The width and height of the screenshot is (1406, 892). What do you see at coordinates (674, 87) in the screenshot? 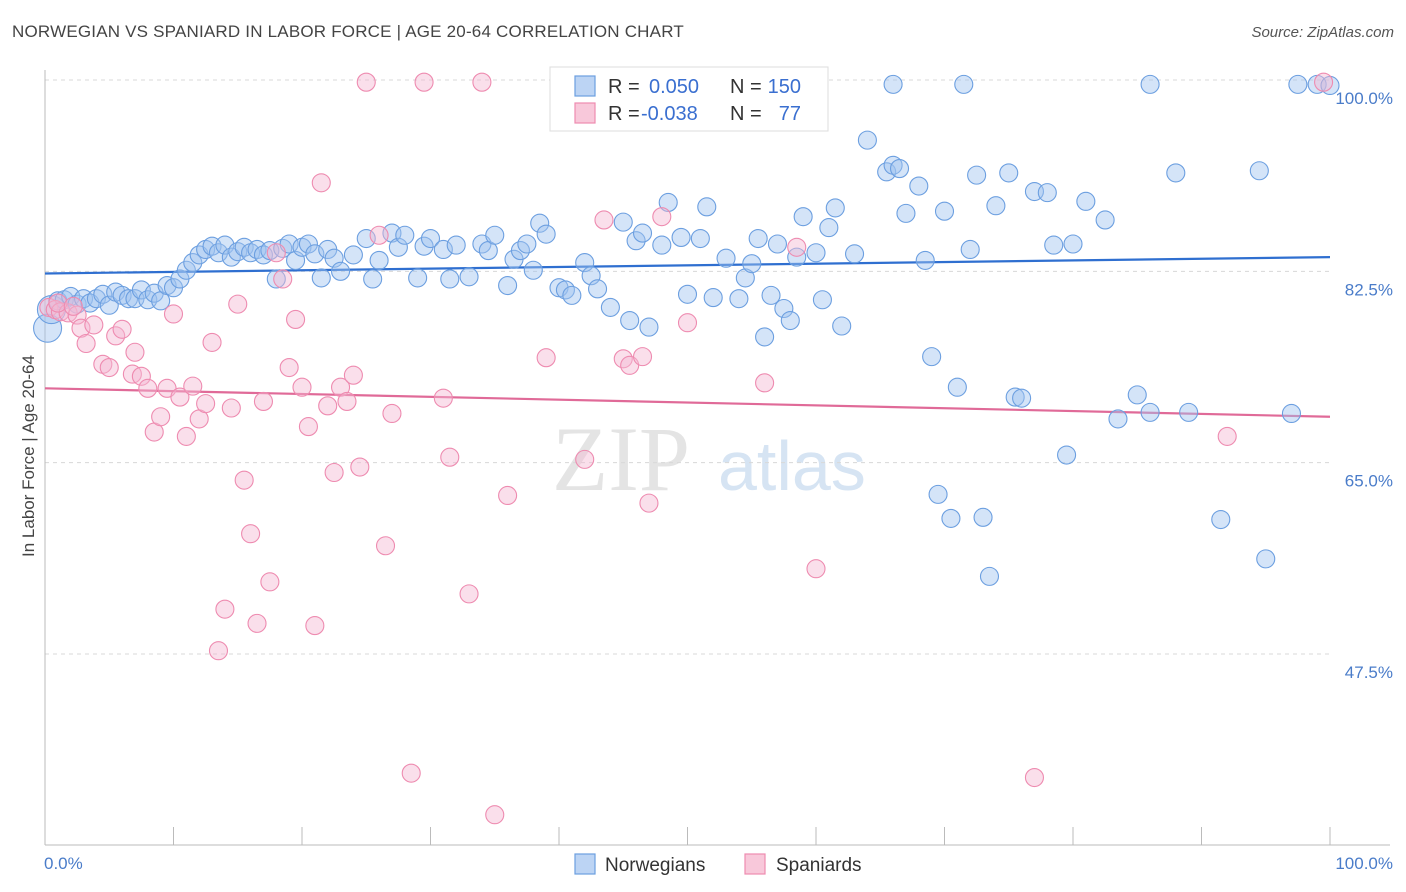
I see `legend-r-value-1: 0.050` at bounding box center [674, 87].